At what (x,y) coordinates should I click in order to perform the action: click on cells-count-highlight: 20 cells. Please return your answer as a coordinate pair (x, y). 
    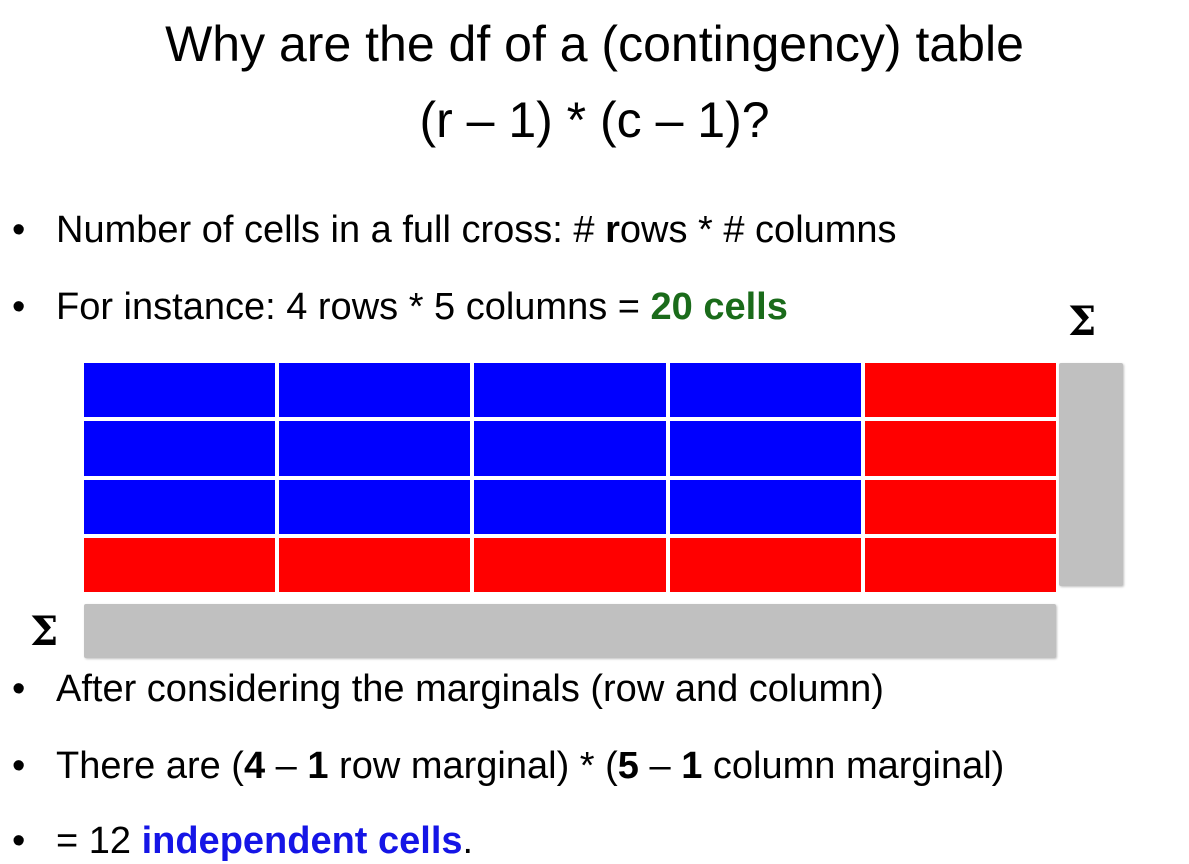
    Looking at the image, I should click on (719, 307).